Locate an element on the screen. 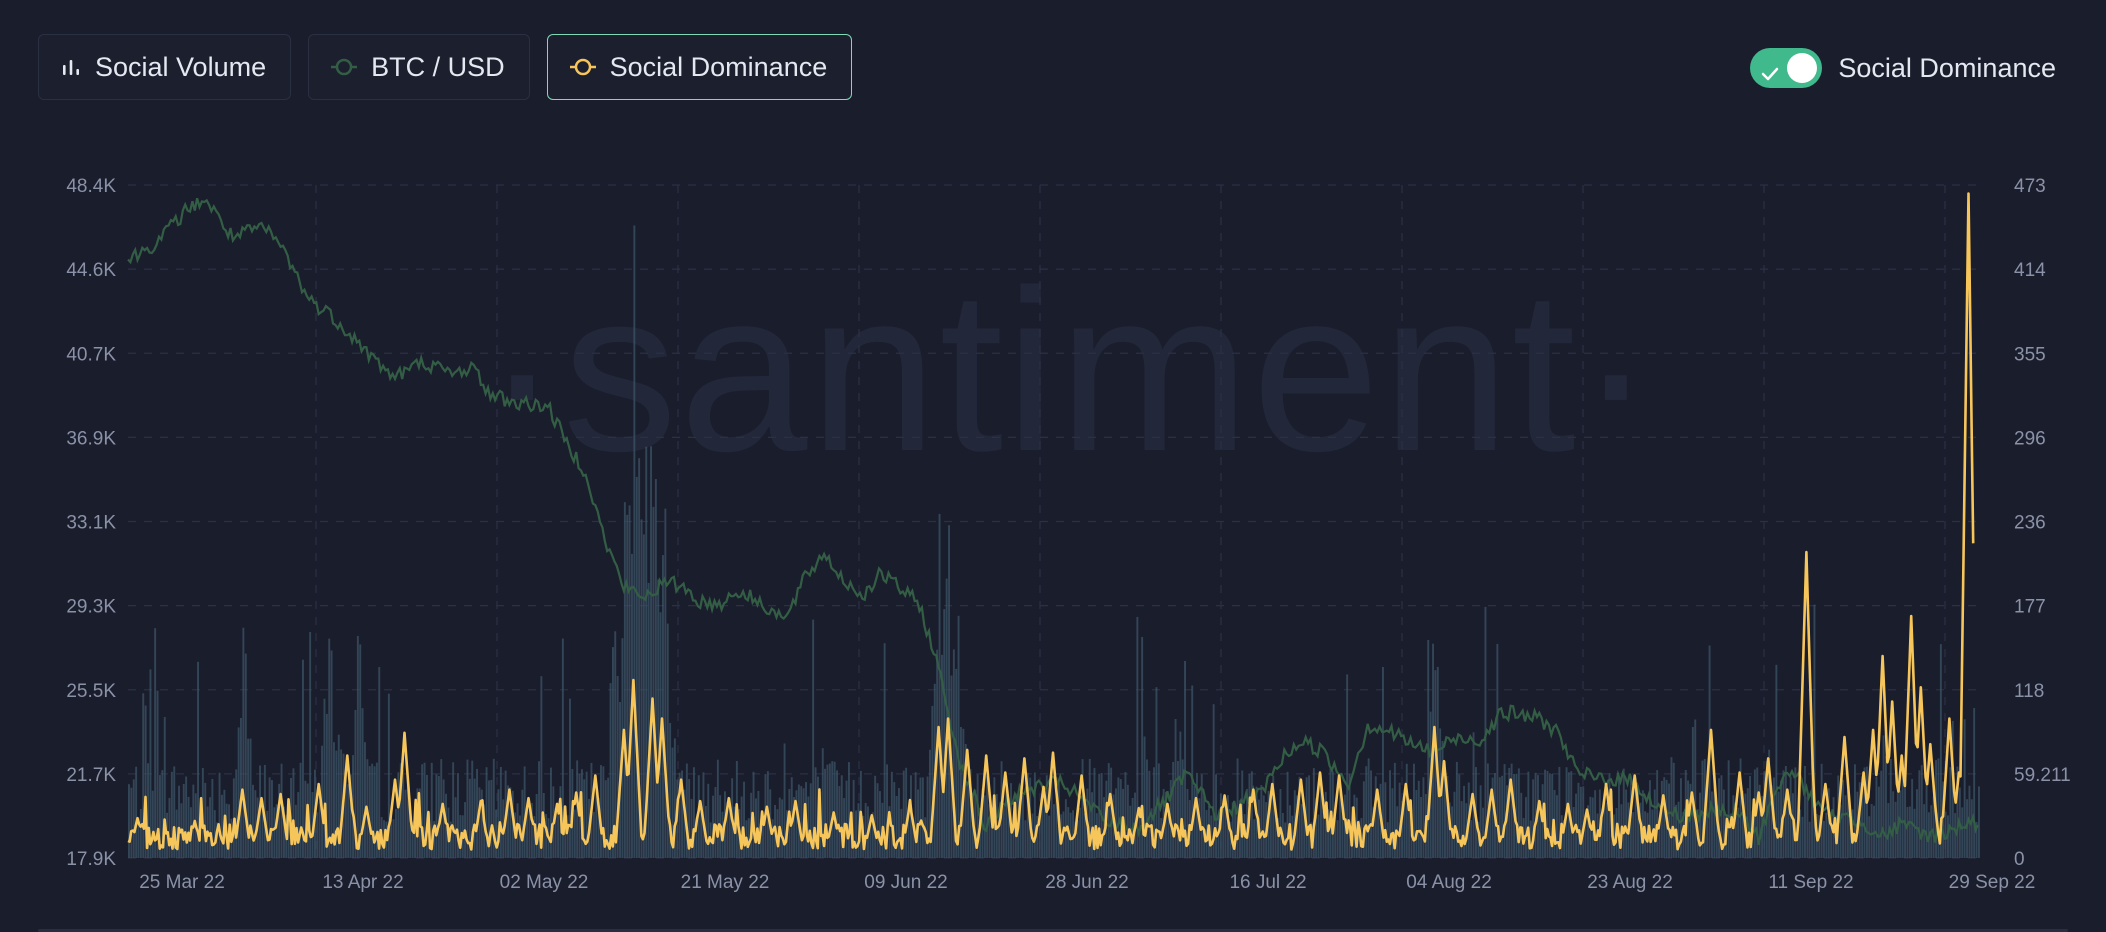  btc-usd-button: BTC / USD is located at coordinates (419, 67).